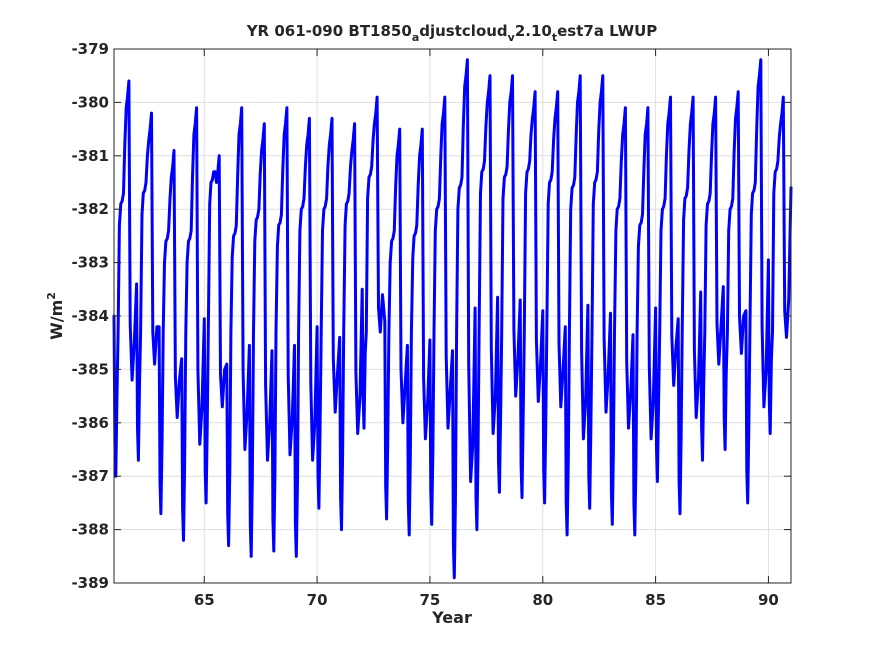  I want to click on title-subscript-part: v, so click(512, 37).